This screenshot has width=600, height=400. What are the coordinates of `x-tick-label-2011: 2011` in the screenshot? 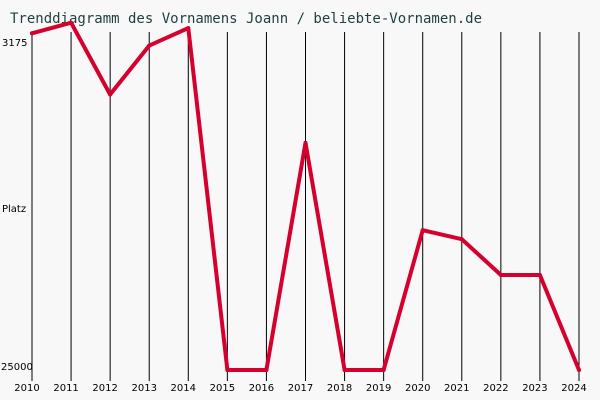 It's located at (65, 388).